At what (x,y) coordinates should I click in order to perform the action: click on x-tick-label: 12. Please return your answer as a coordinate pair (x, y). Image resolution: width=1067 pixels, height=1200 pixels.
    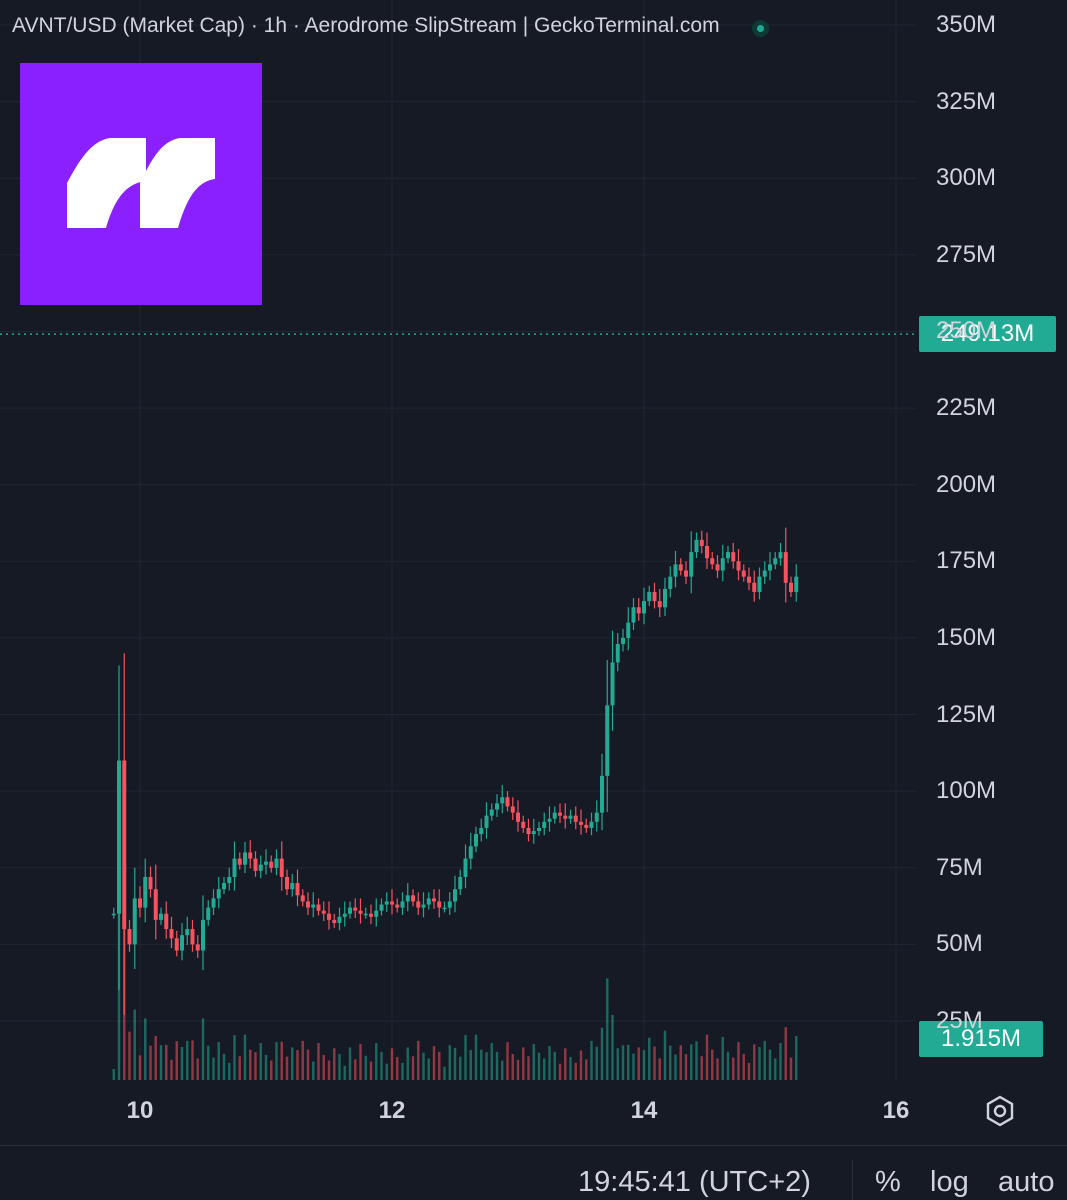
    Looking at the image, I should click on (392, 1110).